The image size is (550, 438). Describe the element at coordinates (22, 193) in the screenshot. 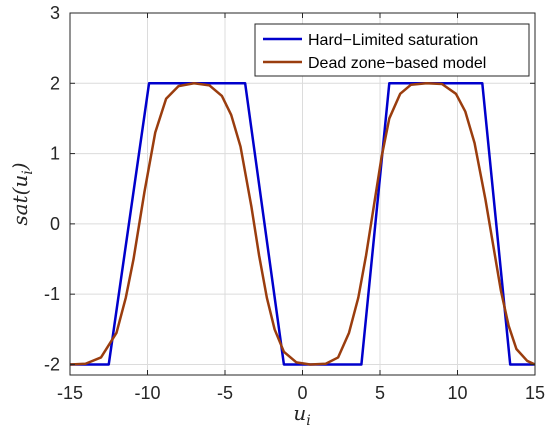

I see `y-axis-label: sat(ui)` at that location.